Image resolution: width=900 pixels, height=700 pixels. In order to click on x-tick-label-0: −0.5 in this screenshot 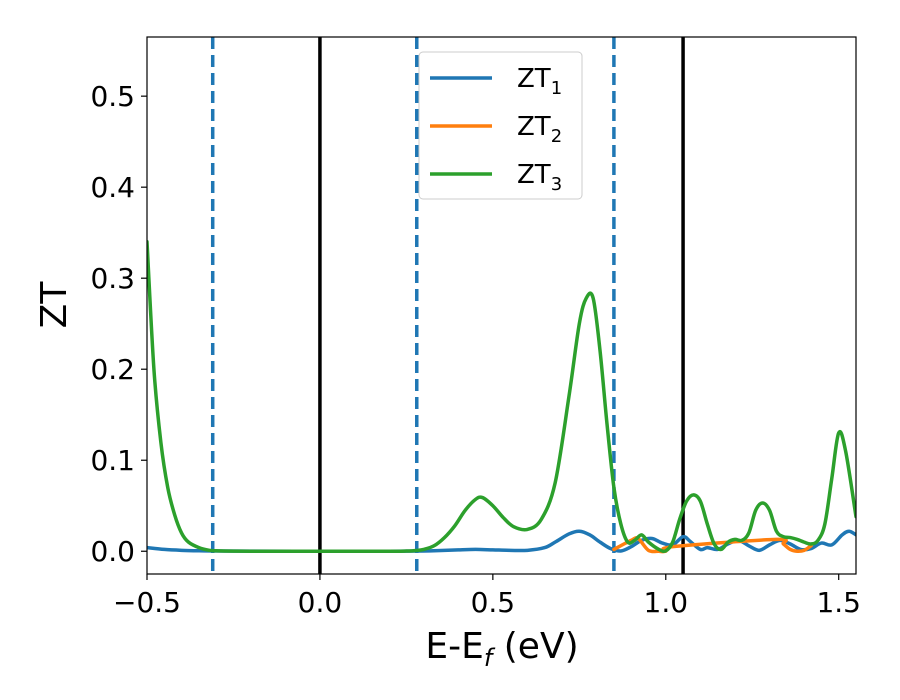, I will do `click(147, 602)`.